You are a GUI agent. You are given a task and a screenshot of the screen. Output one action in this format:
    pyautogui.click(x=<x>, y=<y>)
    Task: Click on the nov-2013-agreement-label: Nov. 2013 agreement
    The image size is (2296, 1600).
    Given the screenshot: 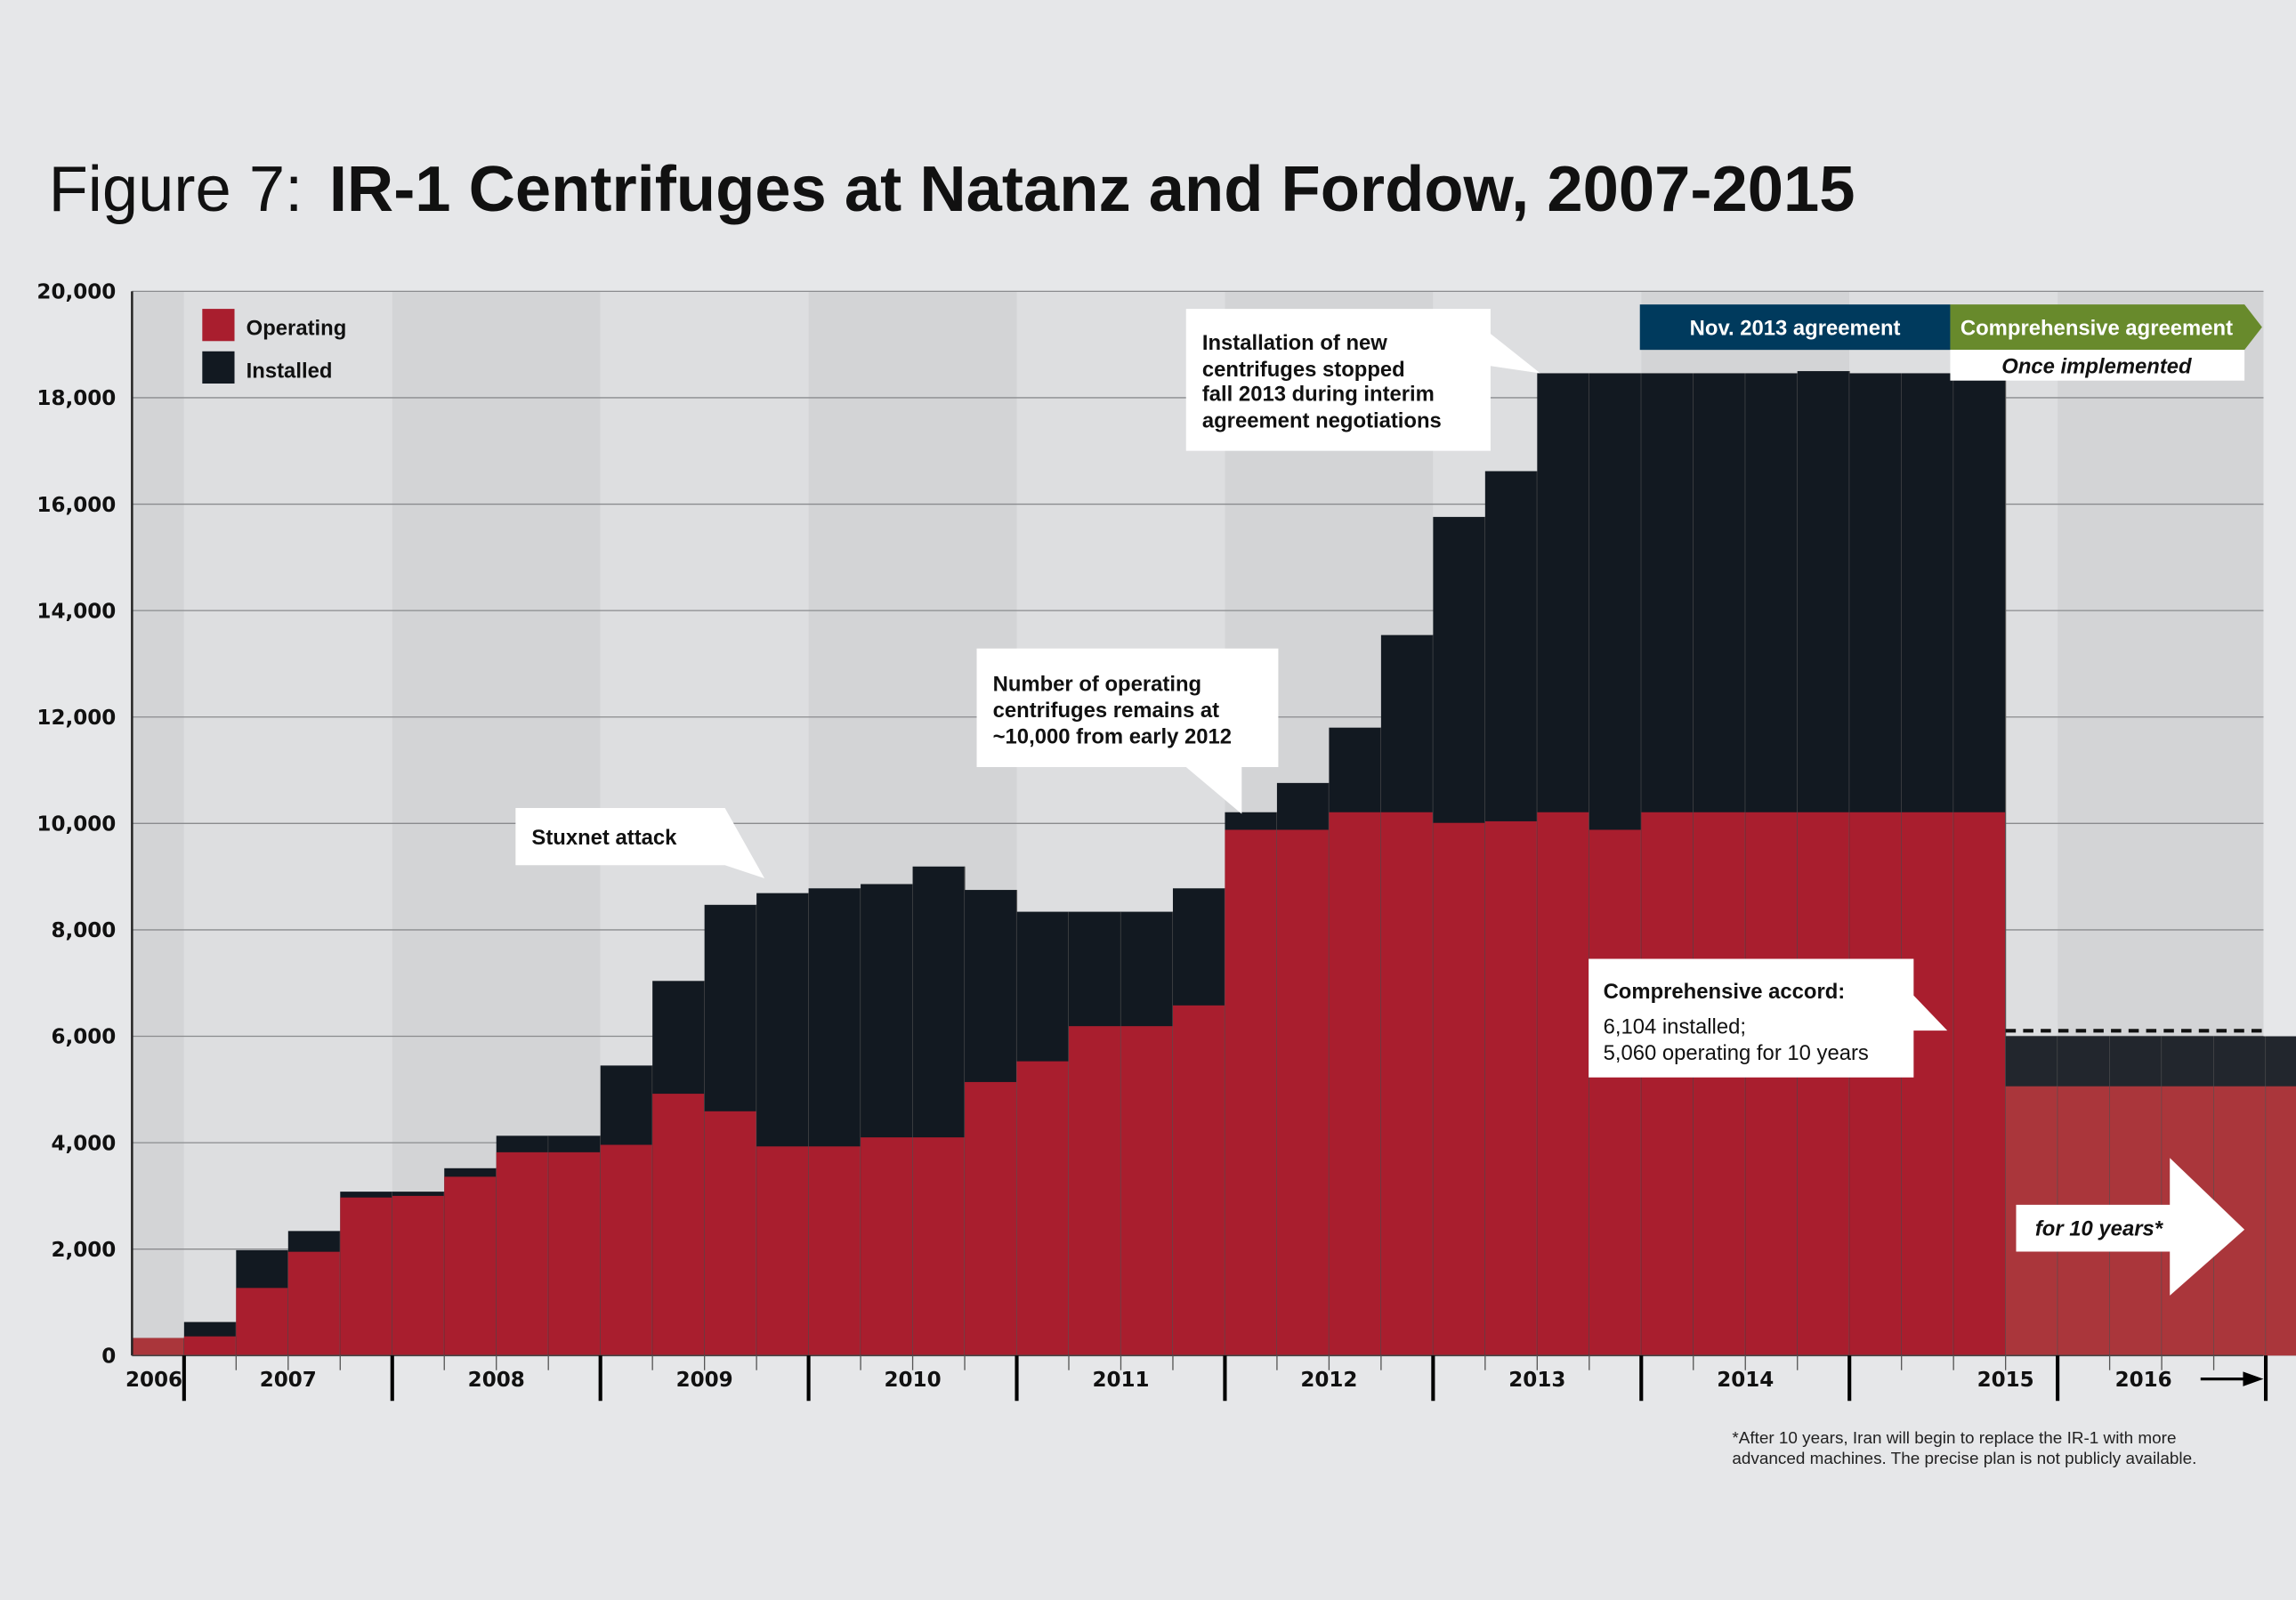 What is the action you would take?
    pyautogui.click(x=1795, y=329)
    